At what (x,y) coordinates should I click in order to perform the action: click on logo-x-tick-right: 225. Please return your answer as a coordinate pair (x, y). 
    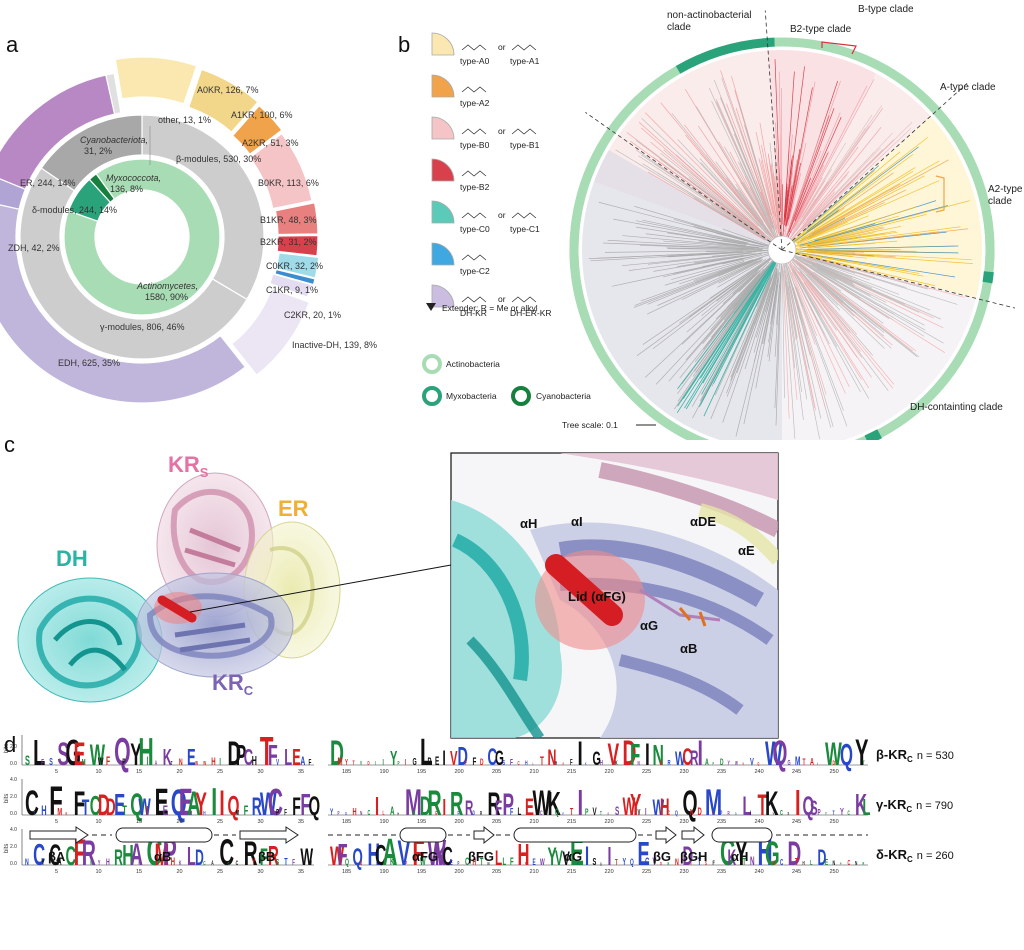
    Looking at the image, I should click on (646, 822).